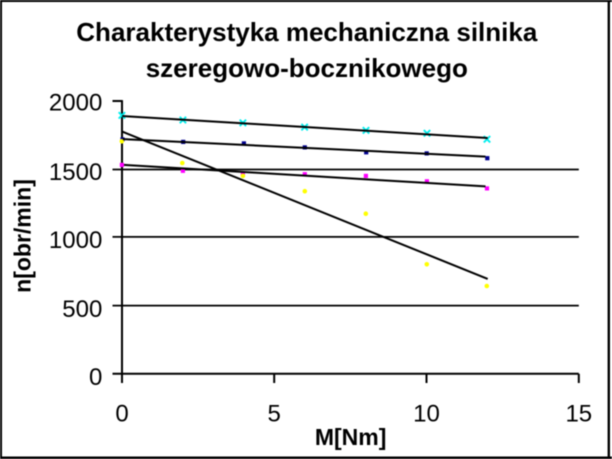 The image size is (612, 459). Describe the element at coordinates (307, 68) in the screenshot. I see `svg-text: szeregowo-bocznikowego` at that location.